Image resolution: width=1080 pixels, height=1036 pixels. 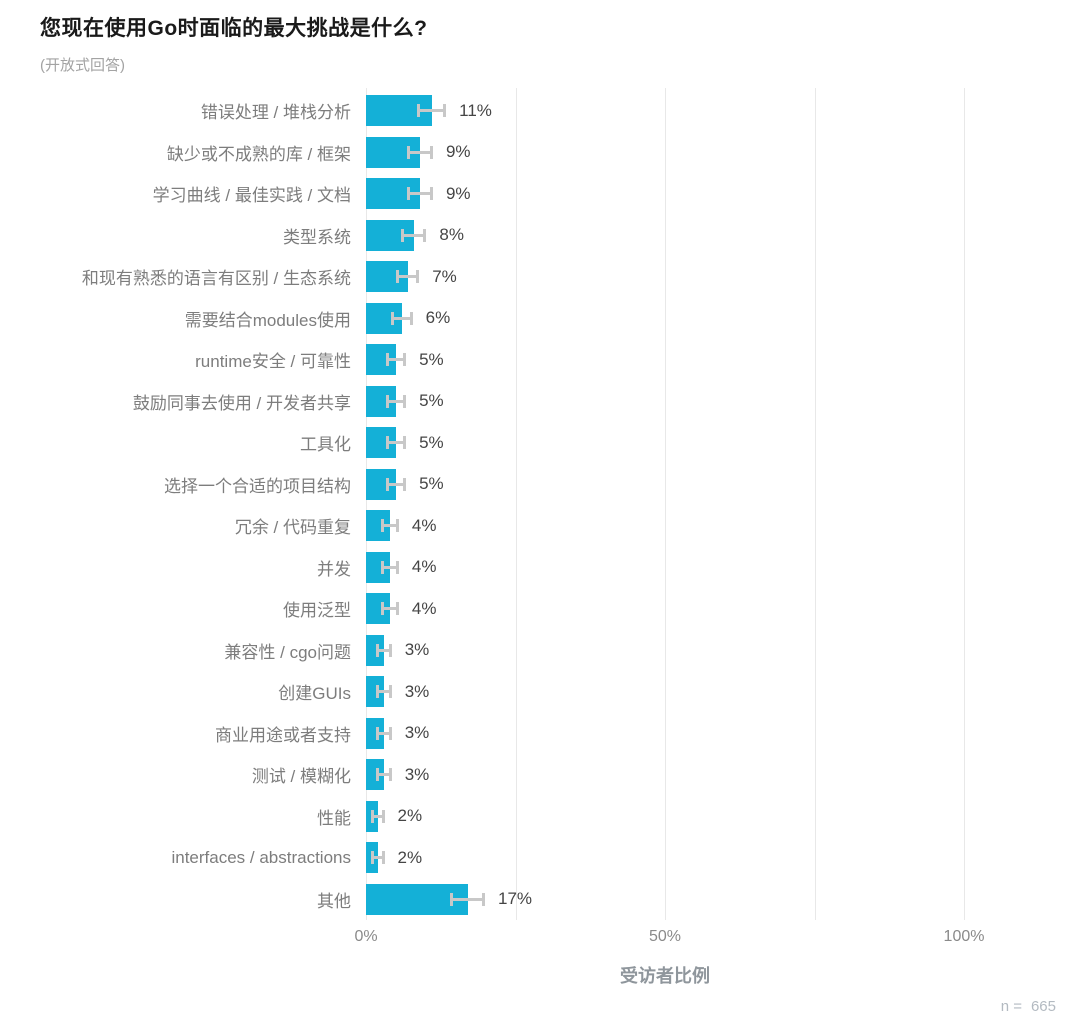 I want to click on bar-row: 其他 17%, so click(x=540, y=900).